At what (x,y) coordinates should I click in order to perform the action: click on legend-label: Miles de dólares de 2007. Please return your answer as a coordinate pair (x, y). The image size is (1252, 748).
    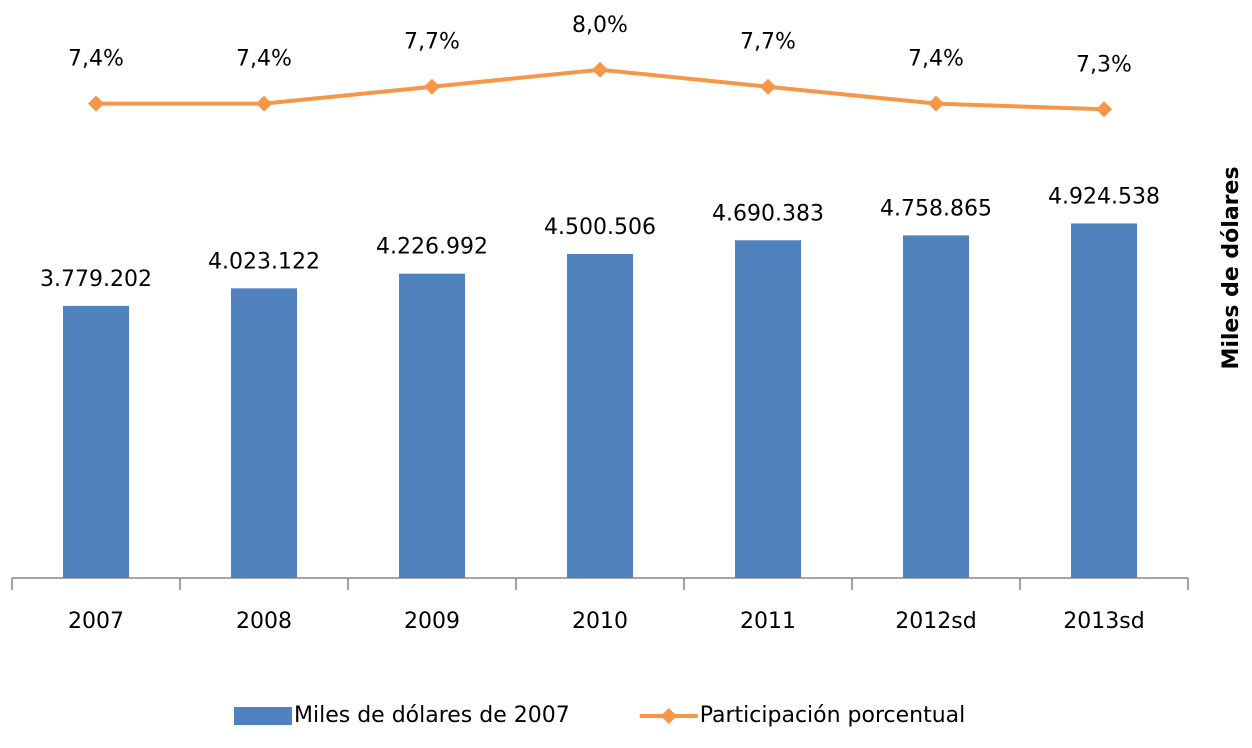
    Looking at the image, I should click on (432, 715).